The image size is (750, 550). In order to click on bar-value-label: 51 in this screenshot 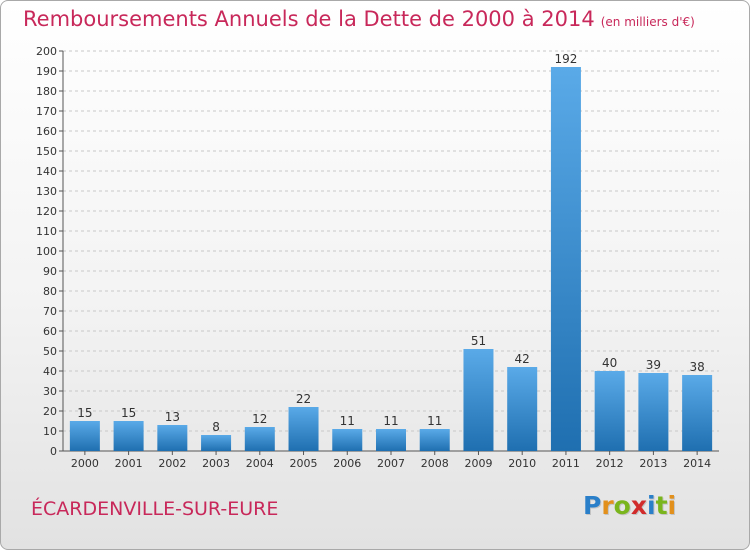, I will do `click(478, 341)`.